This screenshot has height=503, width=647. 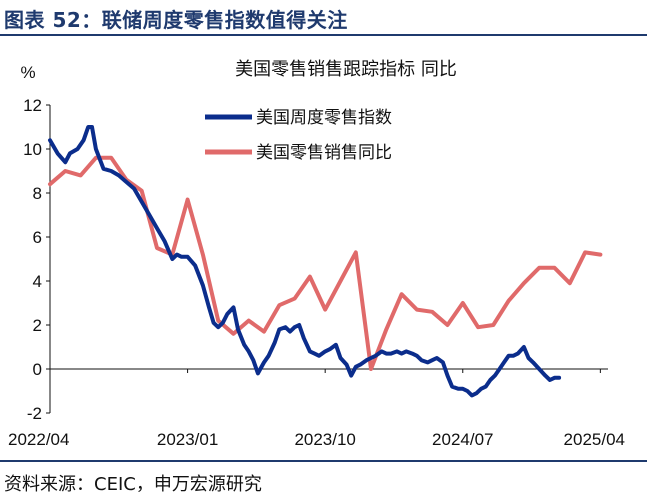 What do you see at coordinates (32, 105) in the screenshot?
I see `y-tick-label: 12` at bounding box center [32, 105].